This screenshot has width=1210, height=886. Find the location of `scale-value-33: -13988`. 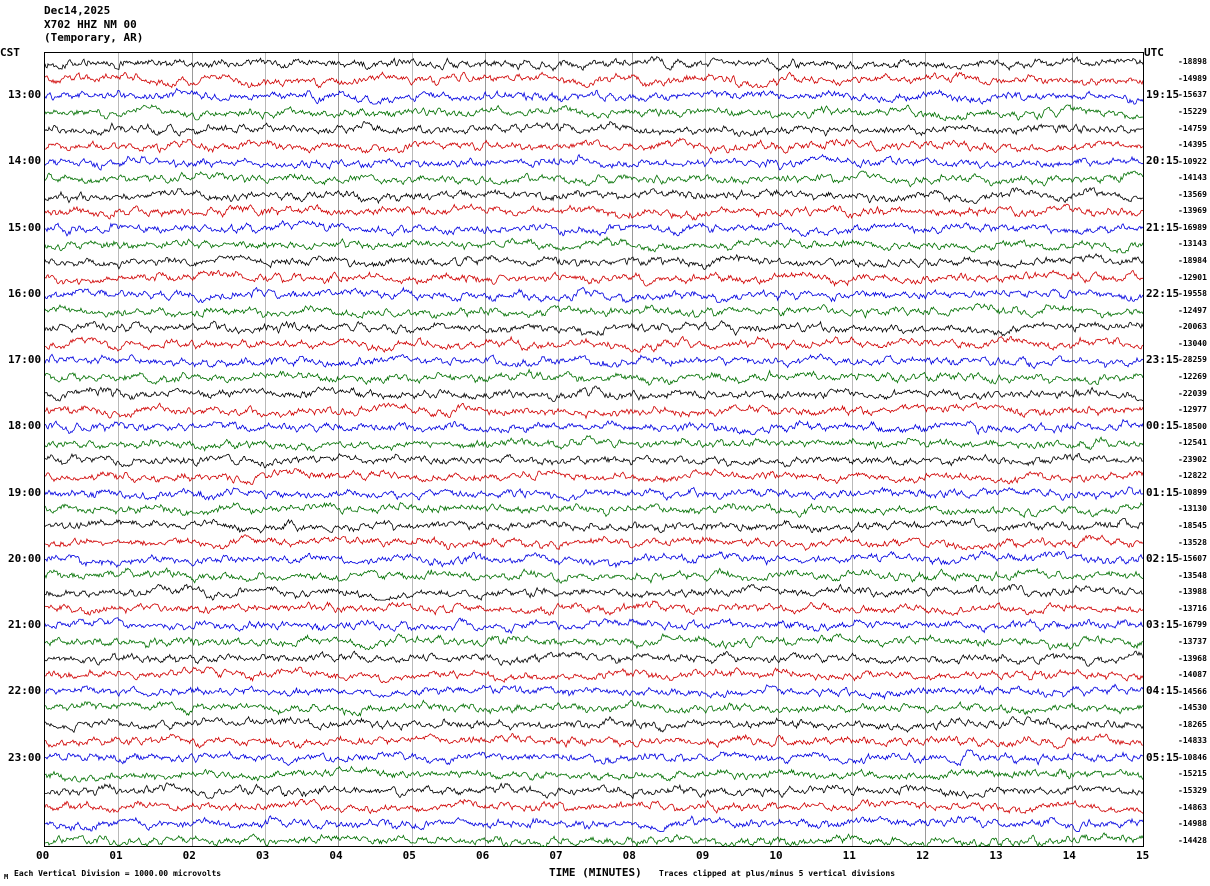

scale-value-33: -13988 is located at coordinates (1192, 592).